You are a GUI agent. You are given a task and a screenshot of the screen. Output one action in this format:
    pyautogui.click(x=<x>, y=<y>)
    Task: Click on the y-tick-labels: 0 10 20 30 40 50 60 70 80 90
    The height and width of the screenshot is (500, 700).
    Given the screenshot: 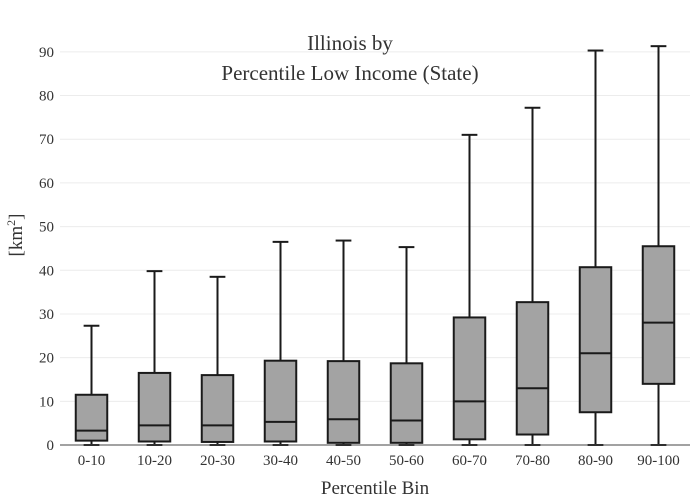 What is the action you would take?
    pyautogui.click(x=46, y=249)
    